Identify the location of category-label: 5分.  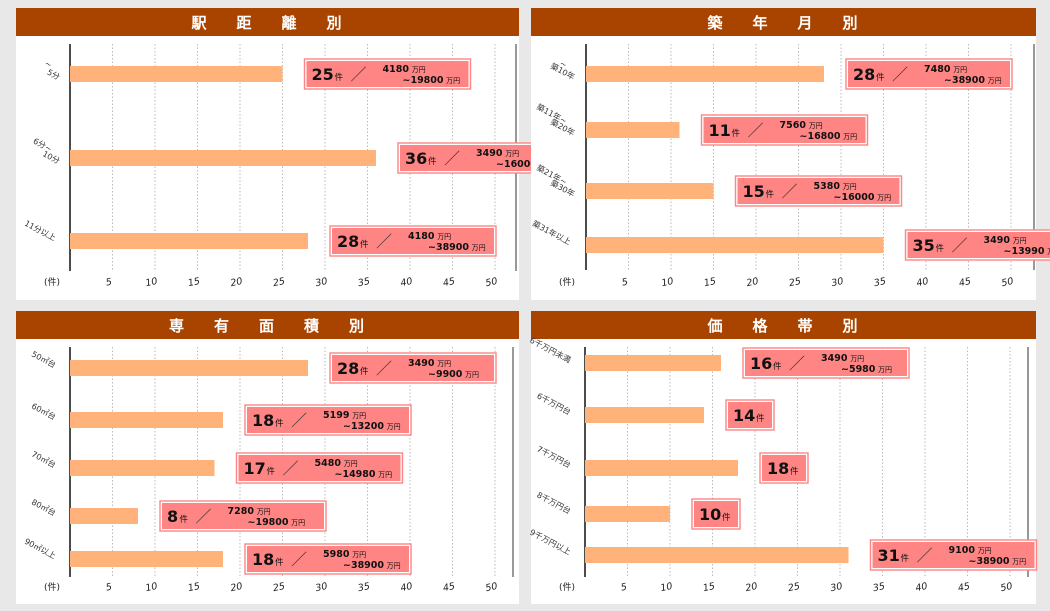
(53, 75).